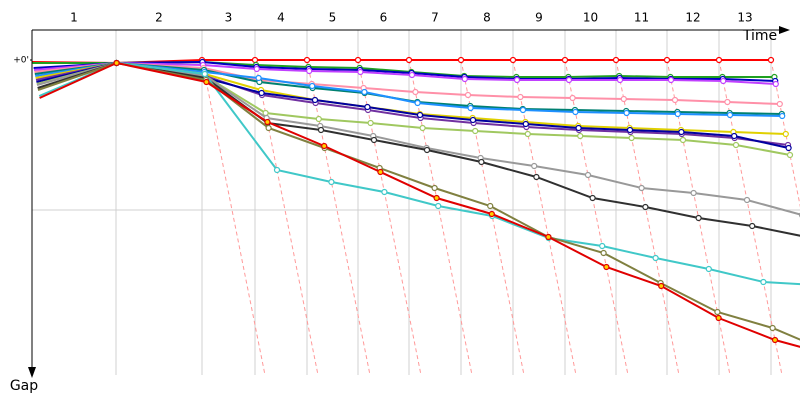 This screenshot has height=400, width=800. I want to click on y-axis-label: Gap, so click(24, 386).